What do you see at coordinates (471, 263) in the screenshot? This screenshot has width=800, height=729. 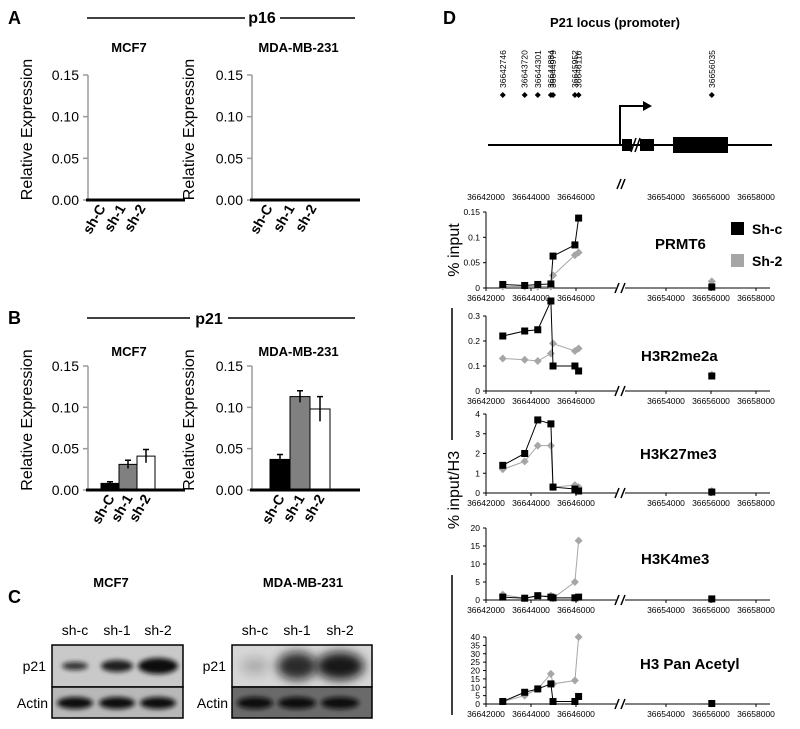 I see `y-tick-label: 0.05` at bounding box center [471, 263].